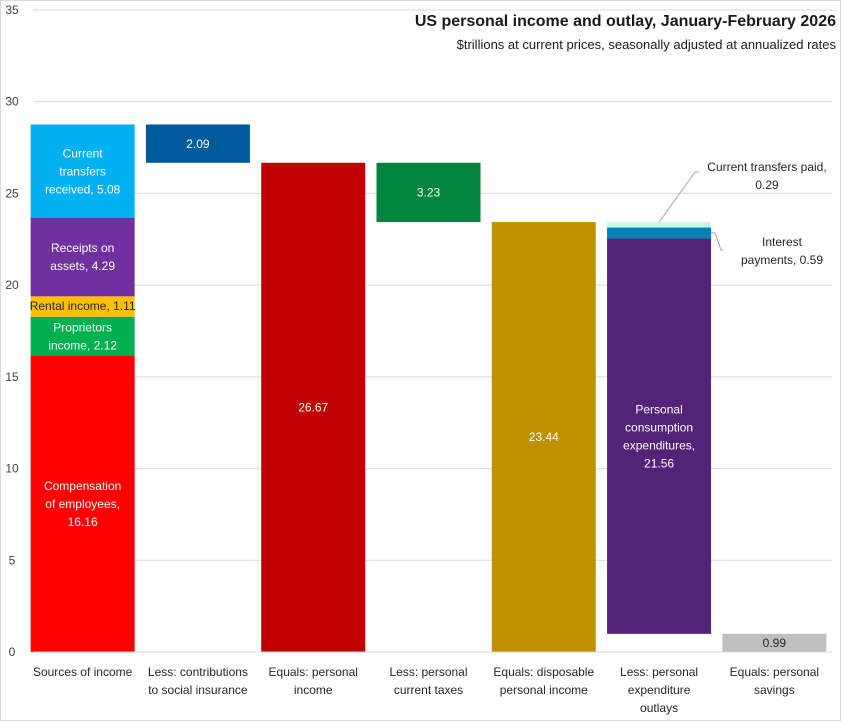  Describe the element at coordinates (774, 690) in the screenshot. I see `x-tick-label-line: savings` at that location.